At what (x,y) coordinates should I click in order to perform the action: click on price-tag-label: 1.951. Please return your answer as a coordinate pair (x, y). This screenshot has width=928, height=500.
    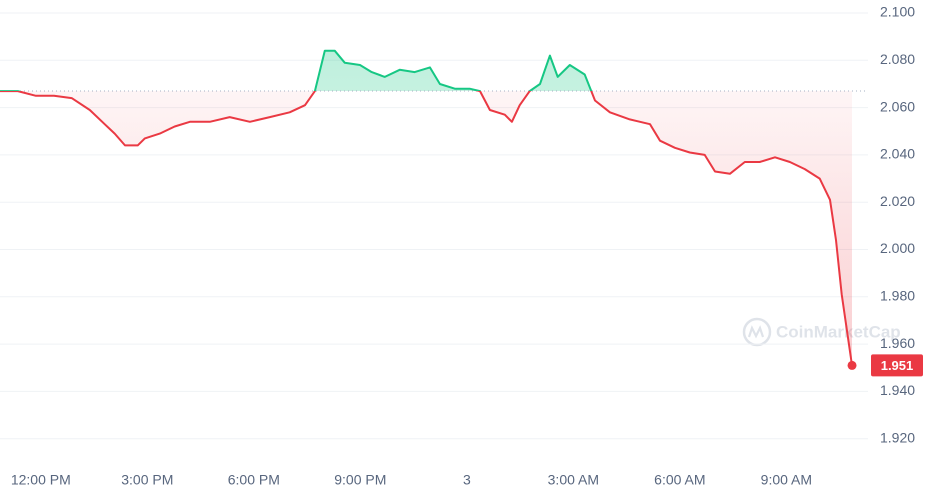
    Looking at the image, I should click on (897, 365).